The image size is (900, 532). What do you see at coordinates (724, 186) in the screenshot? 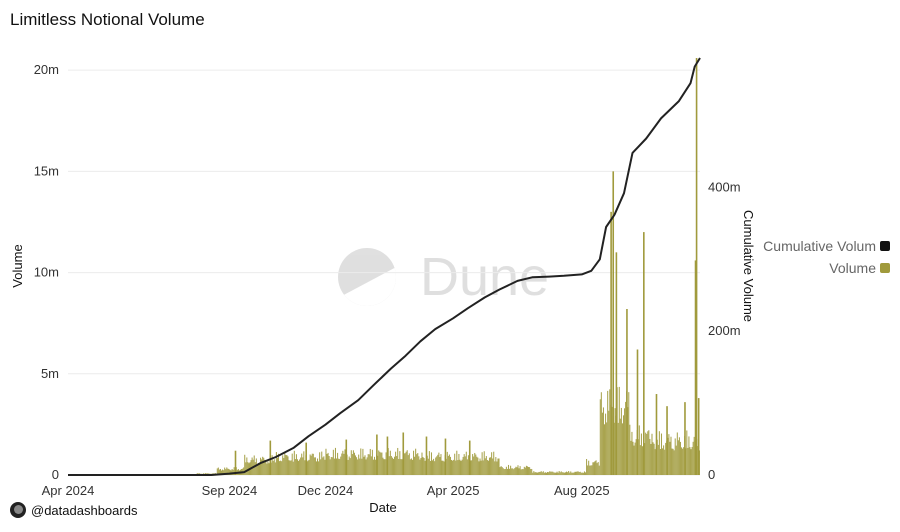
I see `y-tick-right: 400m` at bounding box center [724, 186].